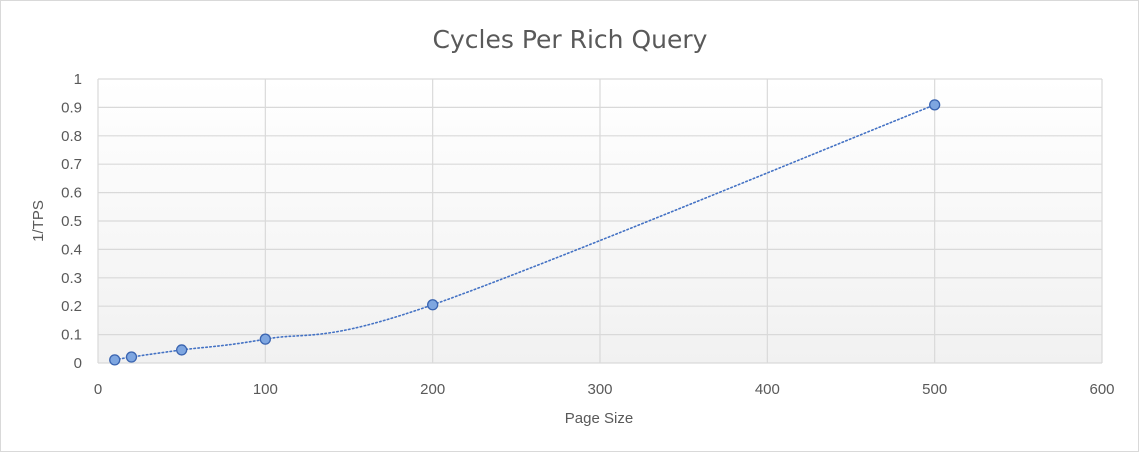 The height and width of the screenshot is (452, 1139). I want to click on chart-title: Cycles Per Rich Query, so click(570, 39).